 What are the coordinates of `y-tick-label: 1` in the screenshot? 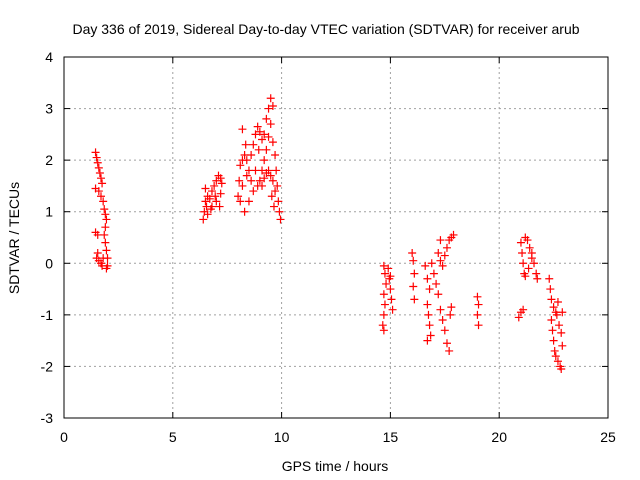 It's located at (49, 212).